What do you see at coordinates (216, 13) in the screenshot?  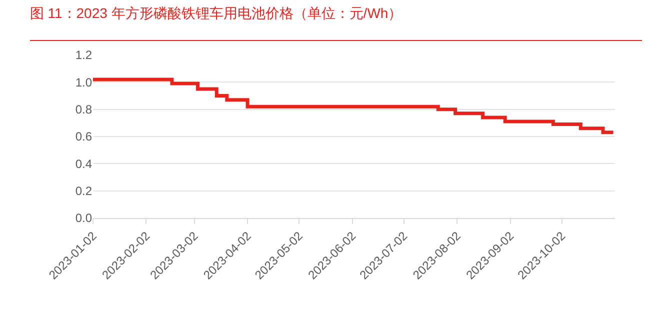 I see `chart-title: 图 11：2023 年方形磷酸铁锂车用电池价格（单位：元/Wh）` at bounding box center [216, 13].